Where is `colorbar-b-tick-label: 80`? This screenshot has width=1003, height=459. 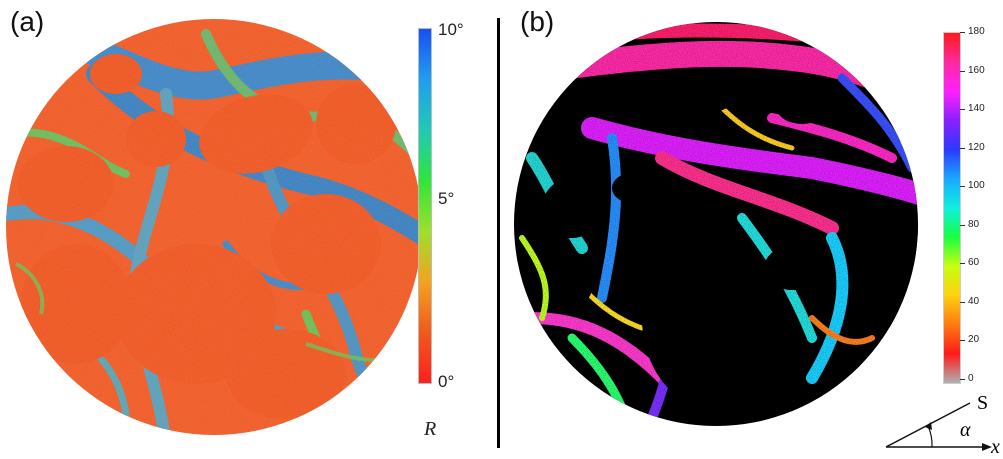
colorbar-b-tick-label: 80 is located at coordinates (974, 224).